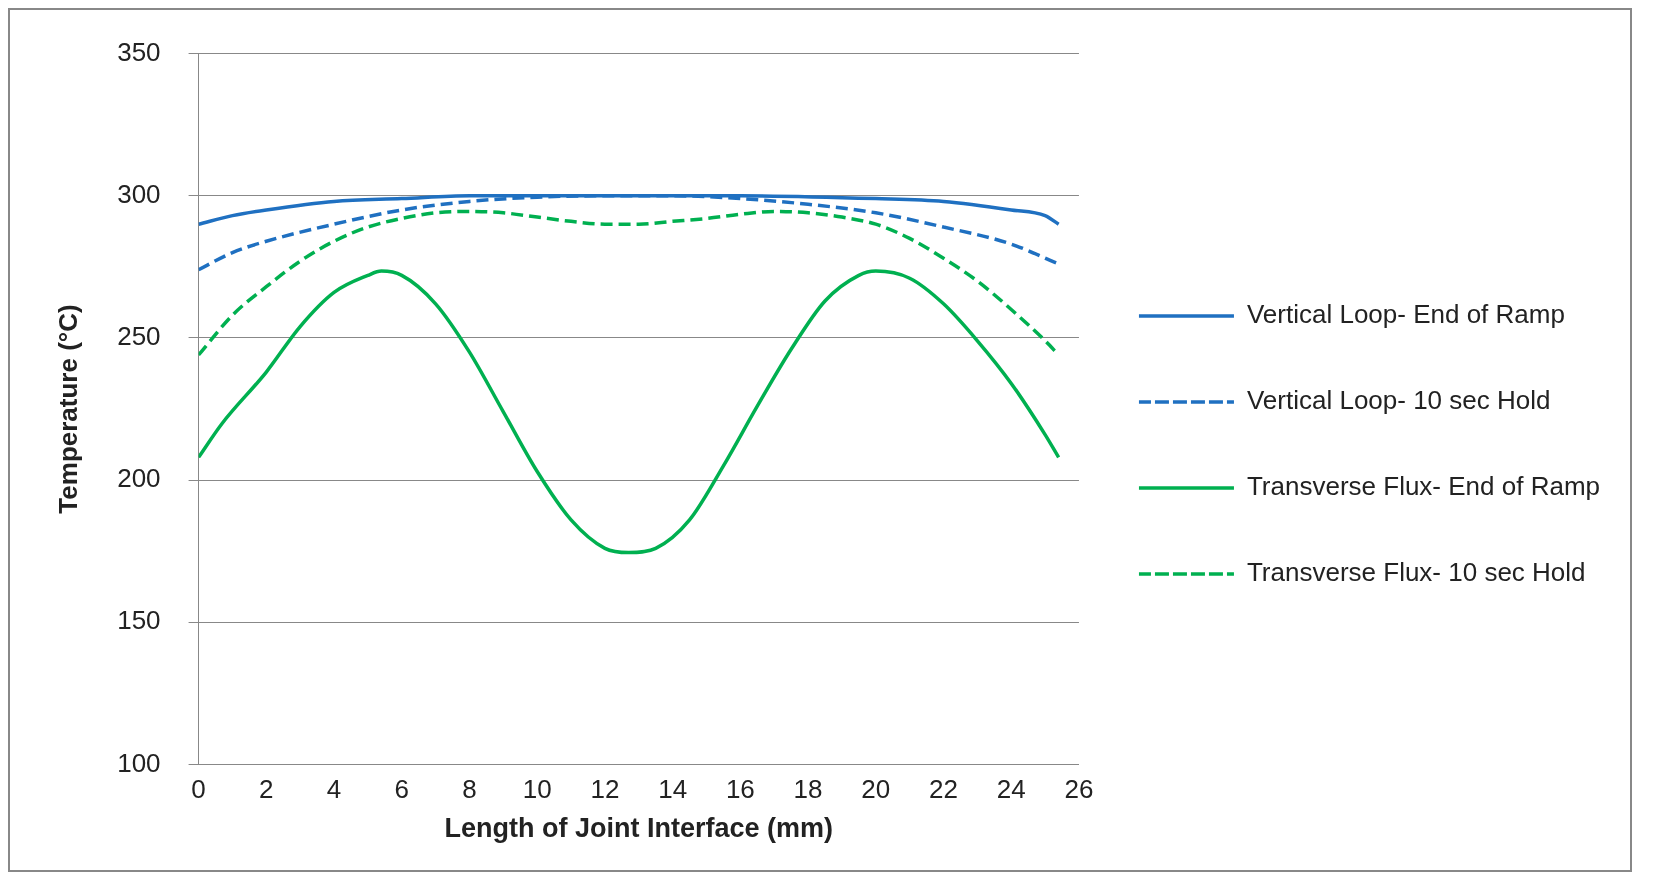 This screenshot has width=1655, height=896. I want to click on x-tick-label: 6, so click(401, 789).